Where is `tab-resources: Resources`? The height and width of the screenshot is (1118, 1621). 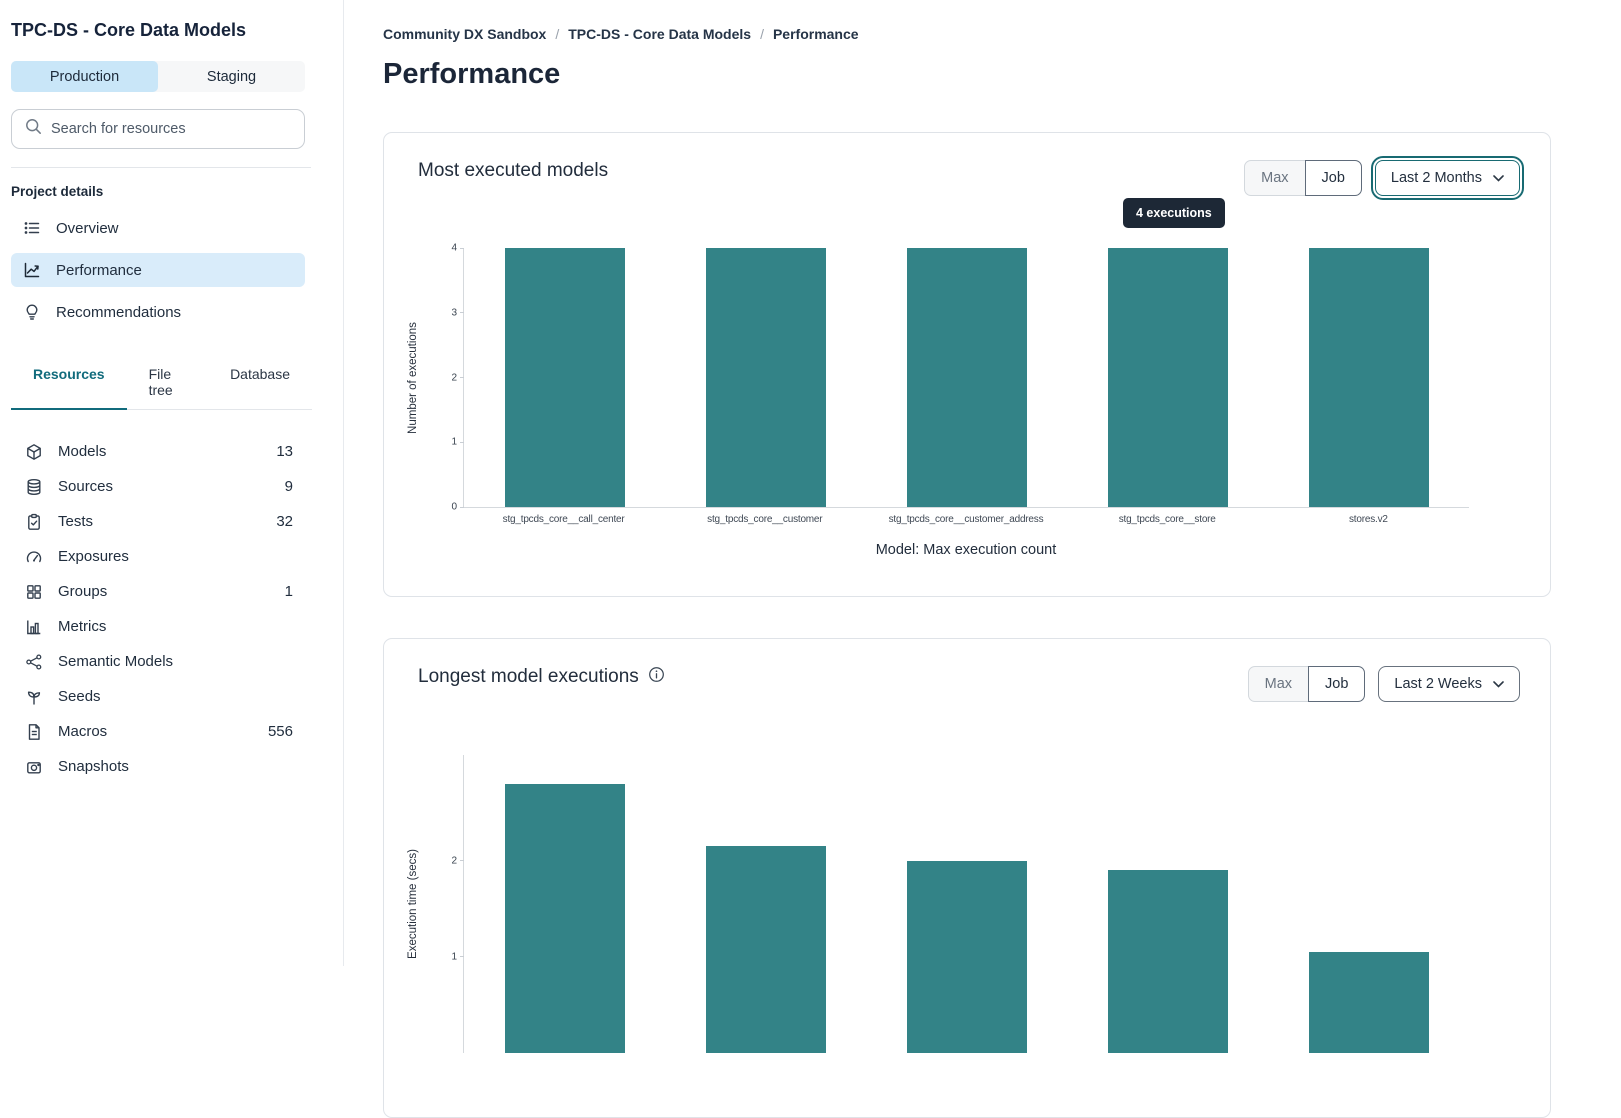 tab-resources: Resources is located at coordinates (69, 382).